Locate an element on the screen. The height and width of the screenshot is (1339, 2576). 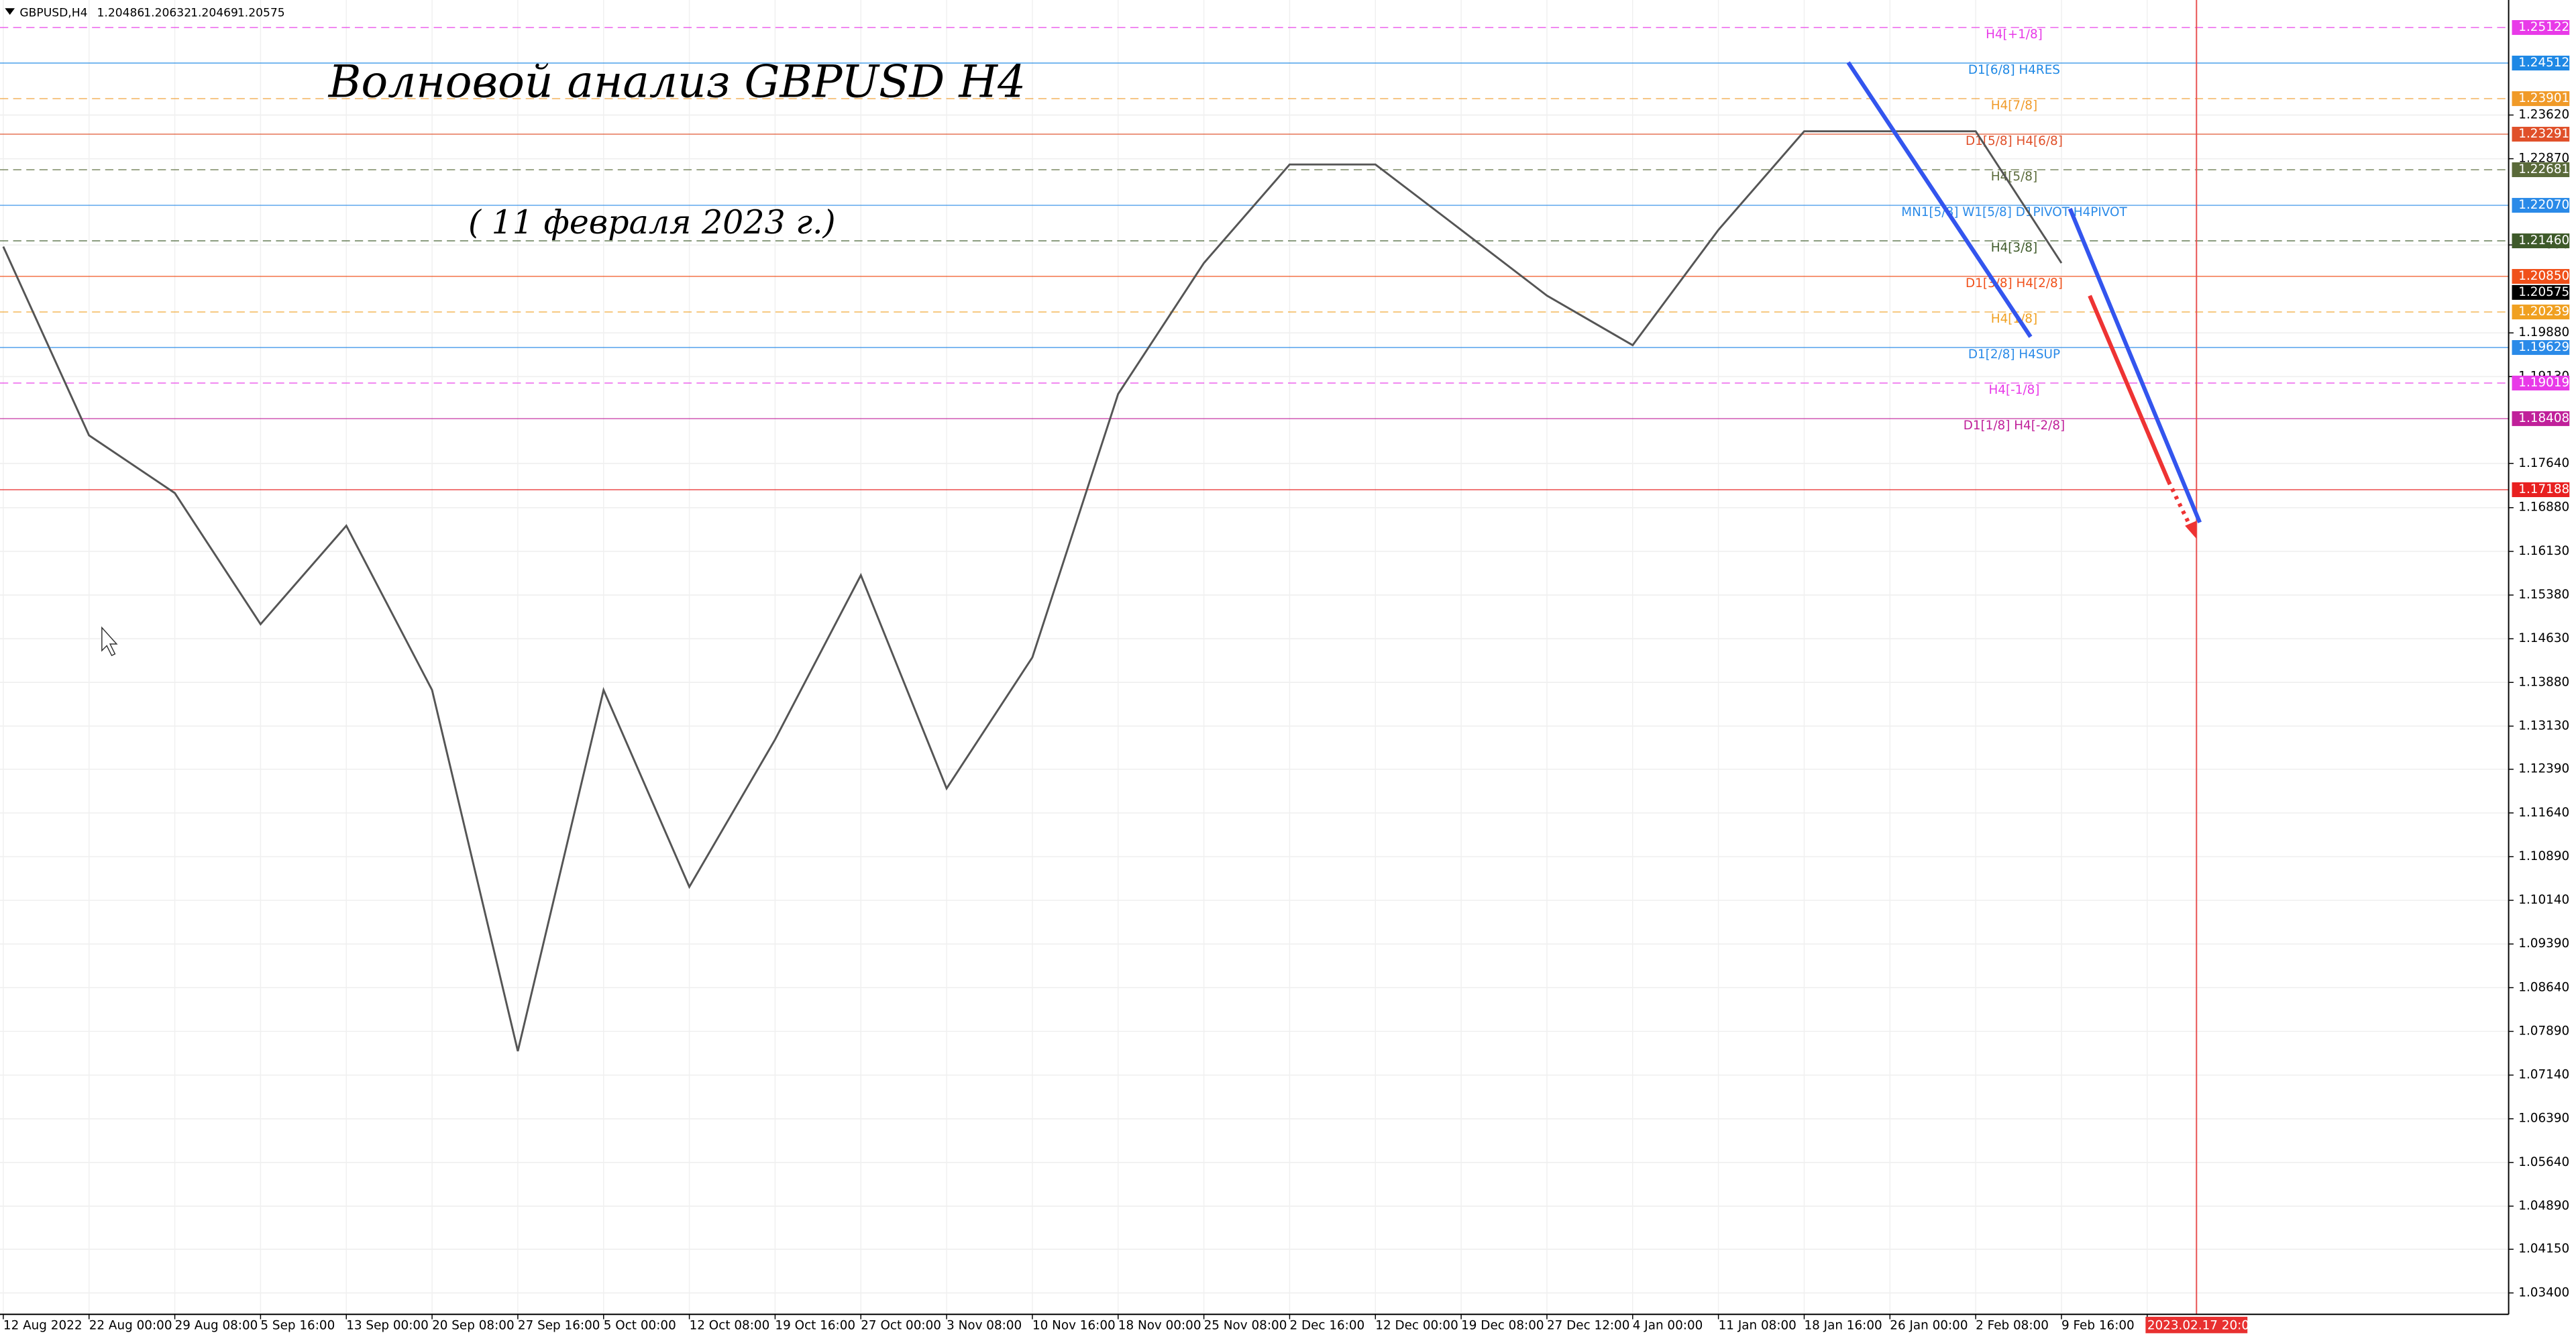
level-label: D1[3/8] H4[2/8] is located at coordinates (2014, 283).